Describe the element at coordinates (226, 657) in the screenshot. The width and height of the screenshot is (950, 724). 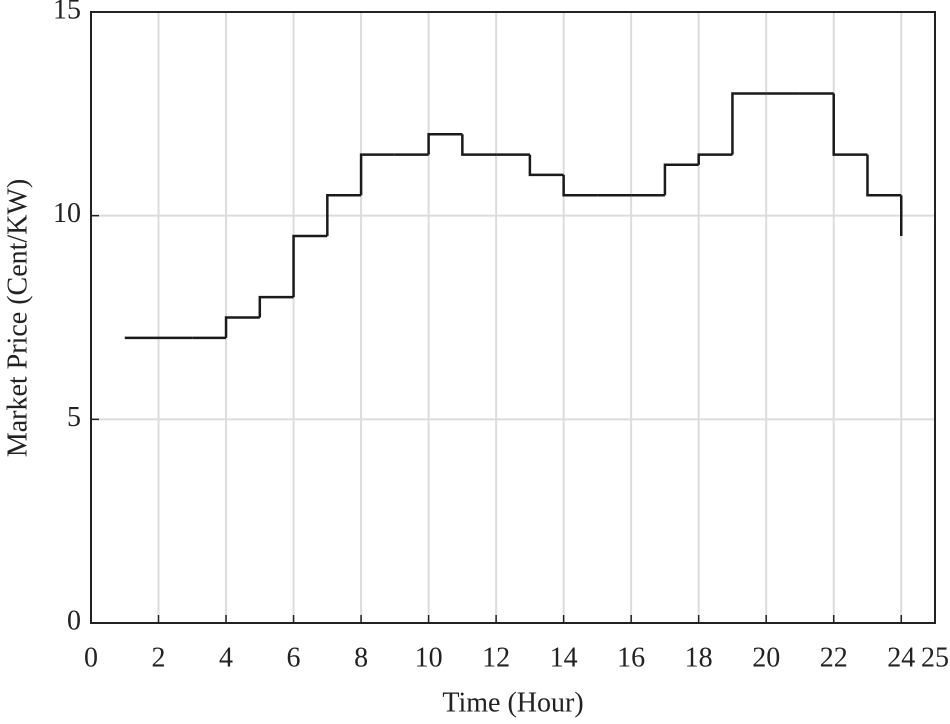
I see `x-tick-label: 4` at that location.